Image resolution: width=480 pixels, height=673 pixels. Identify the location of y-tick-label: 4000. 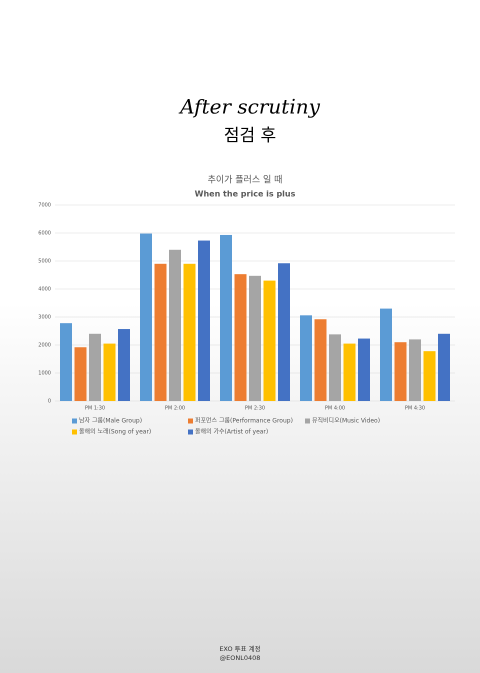
(44, 290).